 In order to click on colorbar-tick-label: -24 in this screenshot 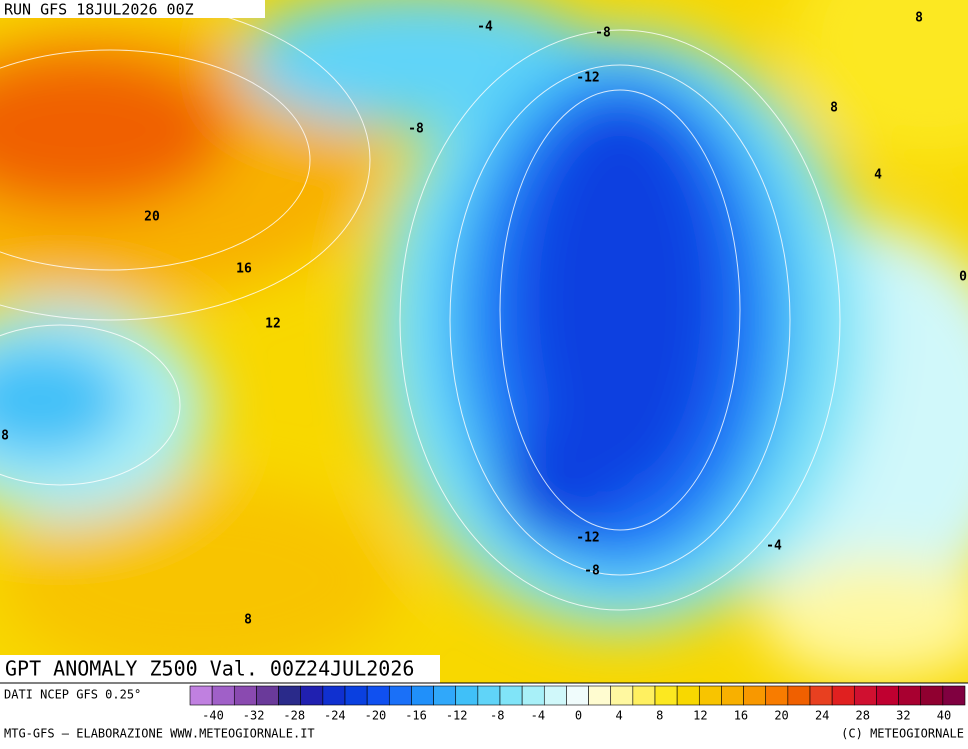, I will do `click(335, 716)`.